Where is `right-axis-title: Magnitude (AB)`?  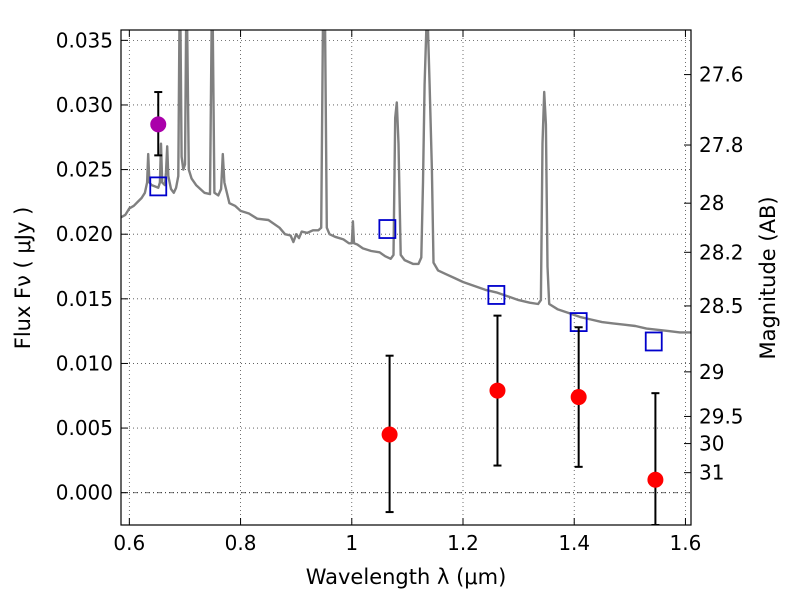 right-axis-title: Magnitude (AB) is located at coordinates (768, 277).